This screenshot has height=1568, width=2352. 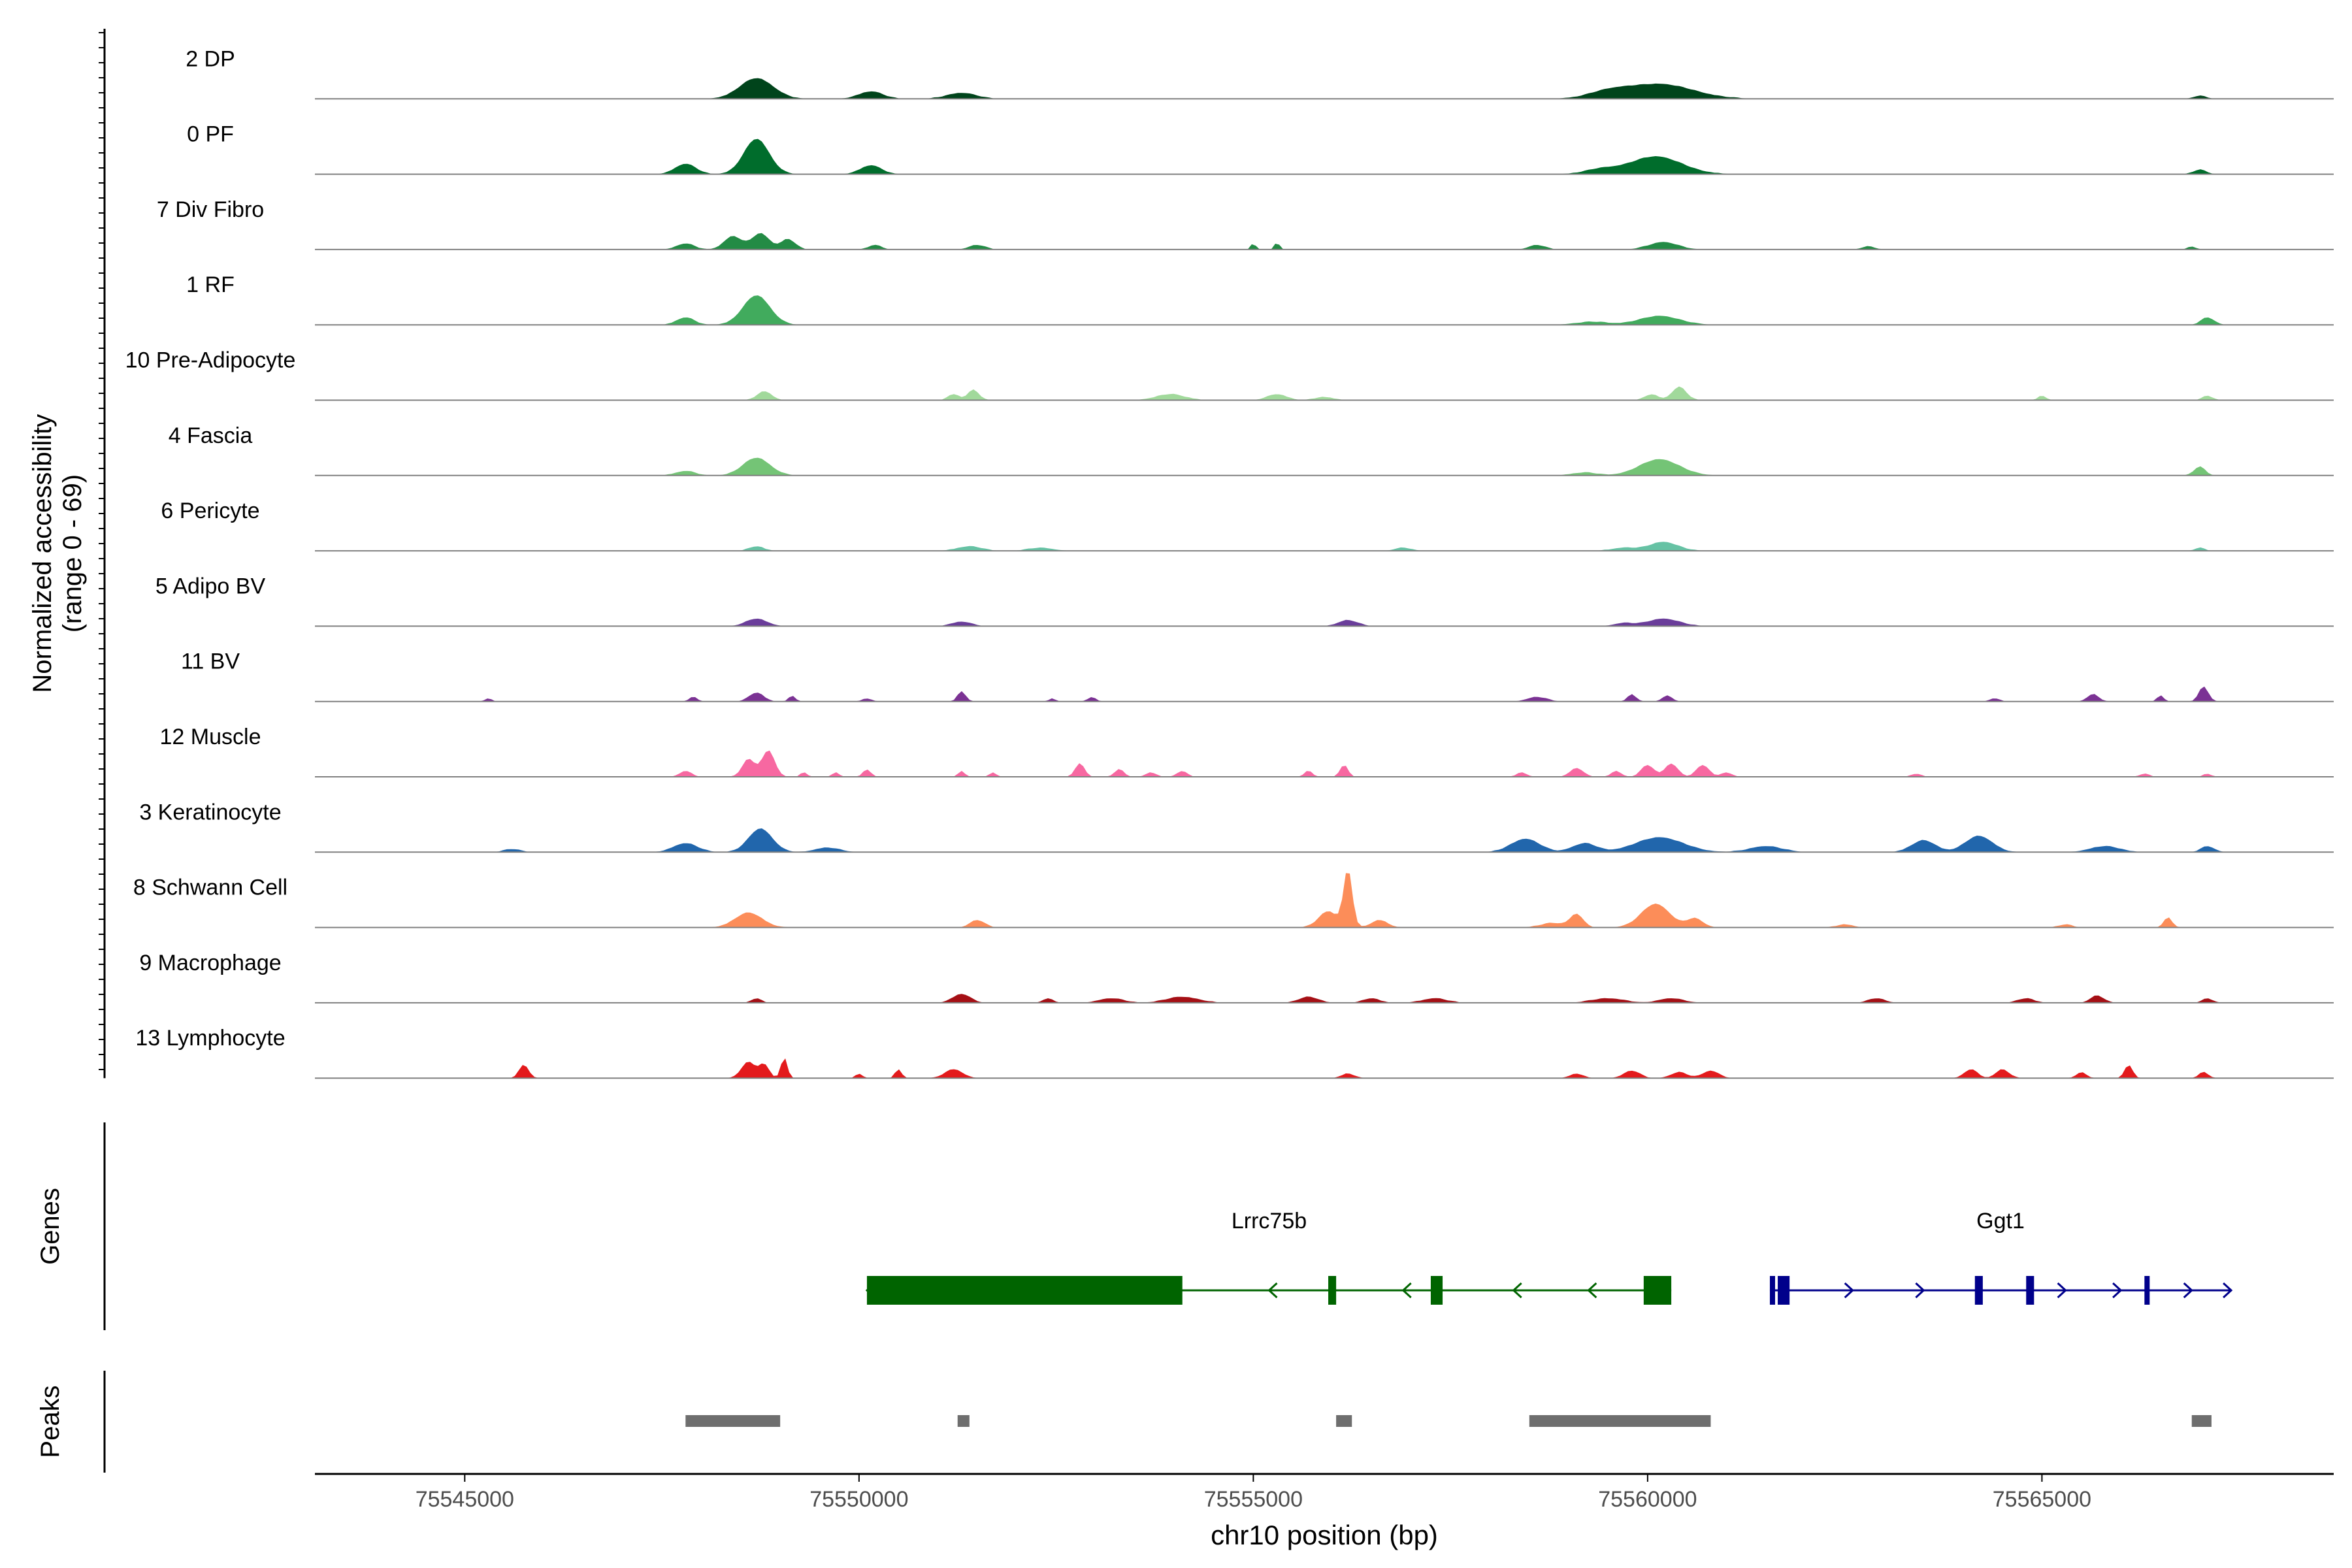 I want to click on track-5-adipo-bv: 5 Adipo BV, so click(x=1244, y=600).